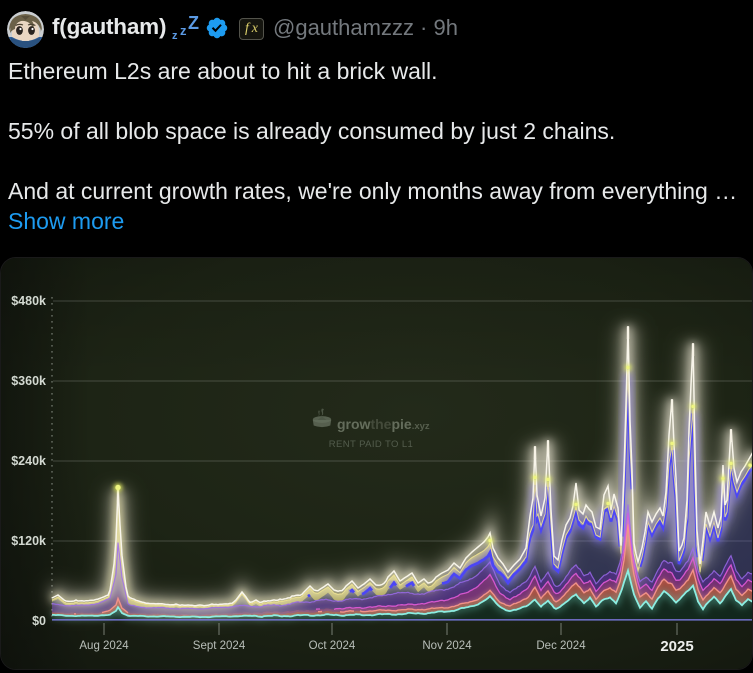 Image resolution: width=753 pixels, height=673 pixels. Describe the element at coordinates (104, 646) in the screenshot. I see `svg-text: Aug 2024` at that location.